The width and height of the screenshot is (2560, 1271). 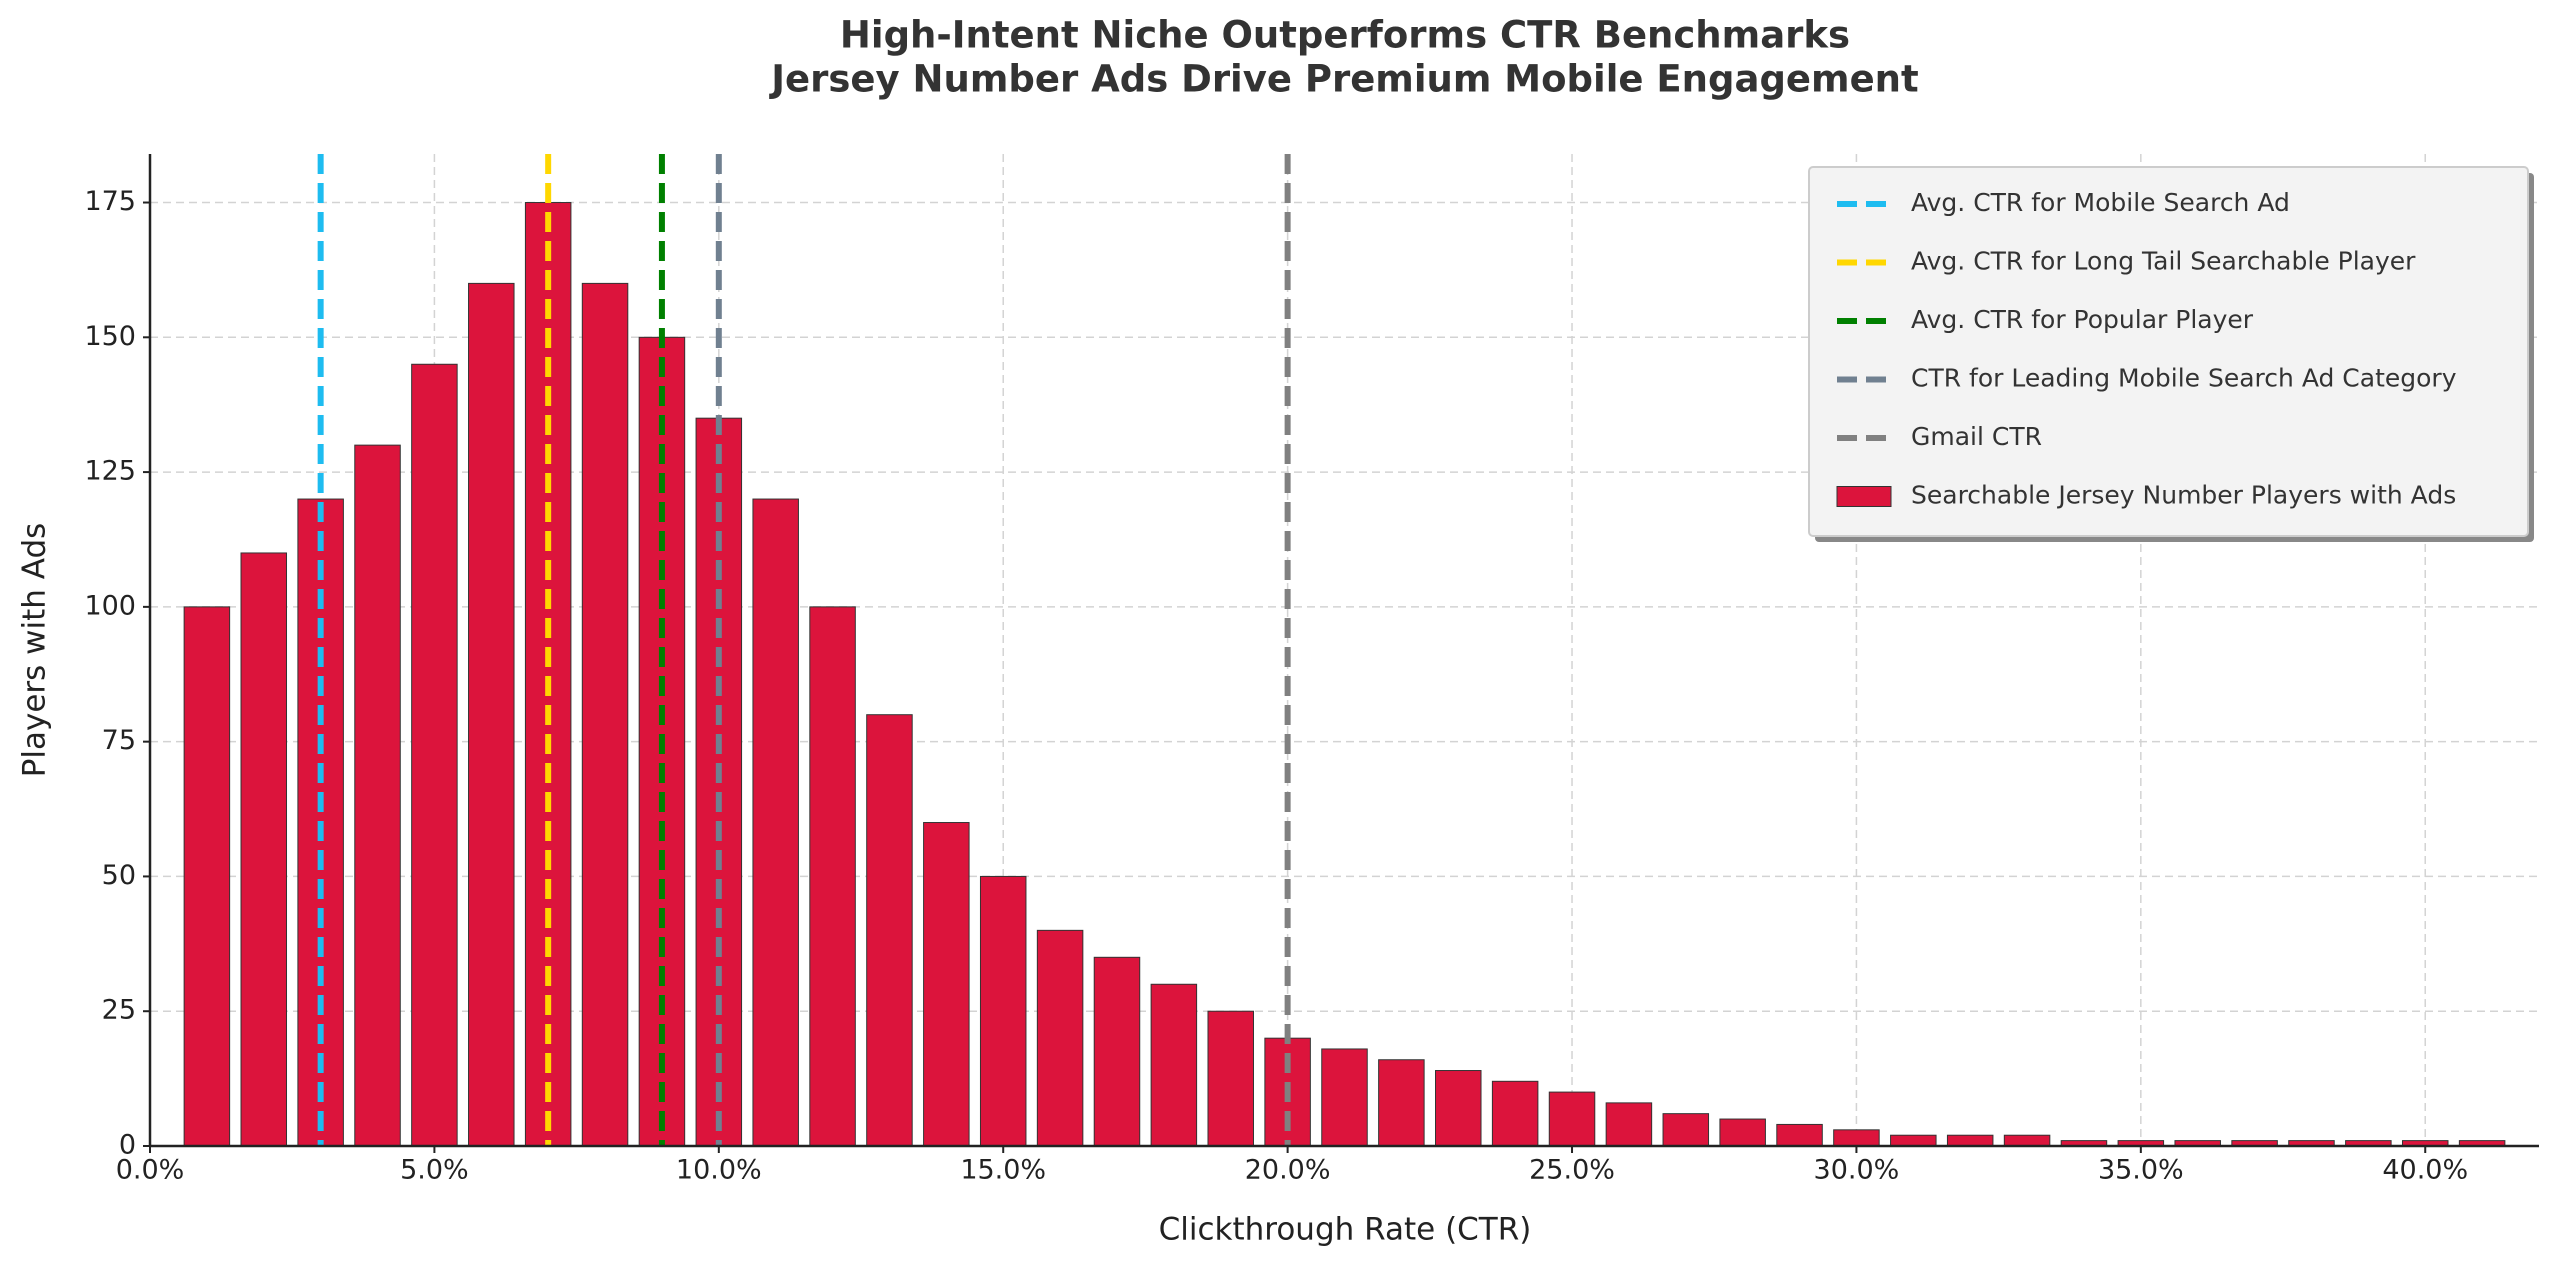 I want to click on x-tick-label: 5.0%, so click(x=434, y=1170).